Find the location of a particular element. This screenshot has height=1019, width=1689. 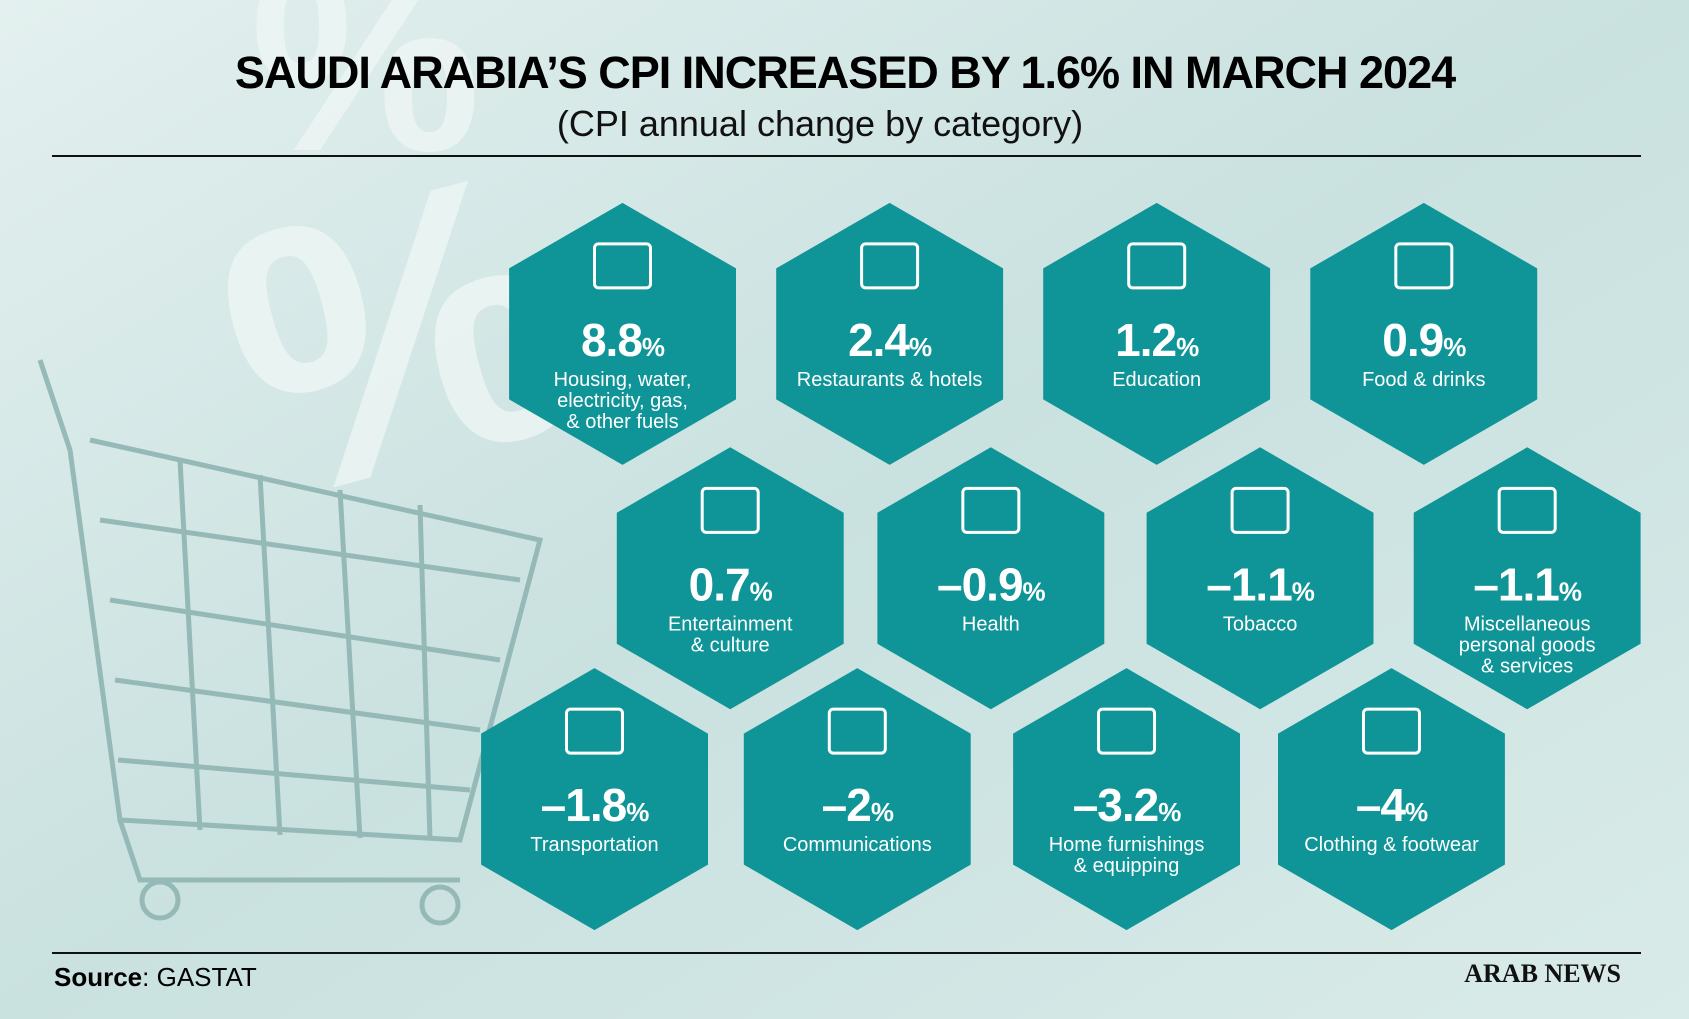

hexagon-item: –4% Clothing & footwear is located at coordinates (1391, 799).